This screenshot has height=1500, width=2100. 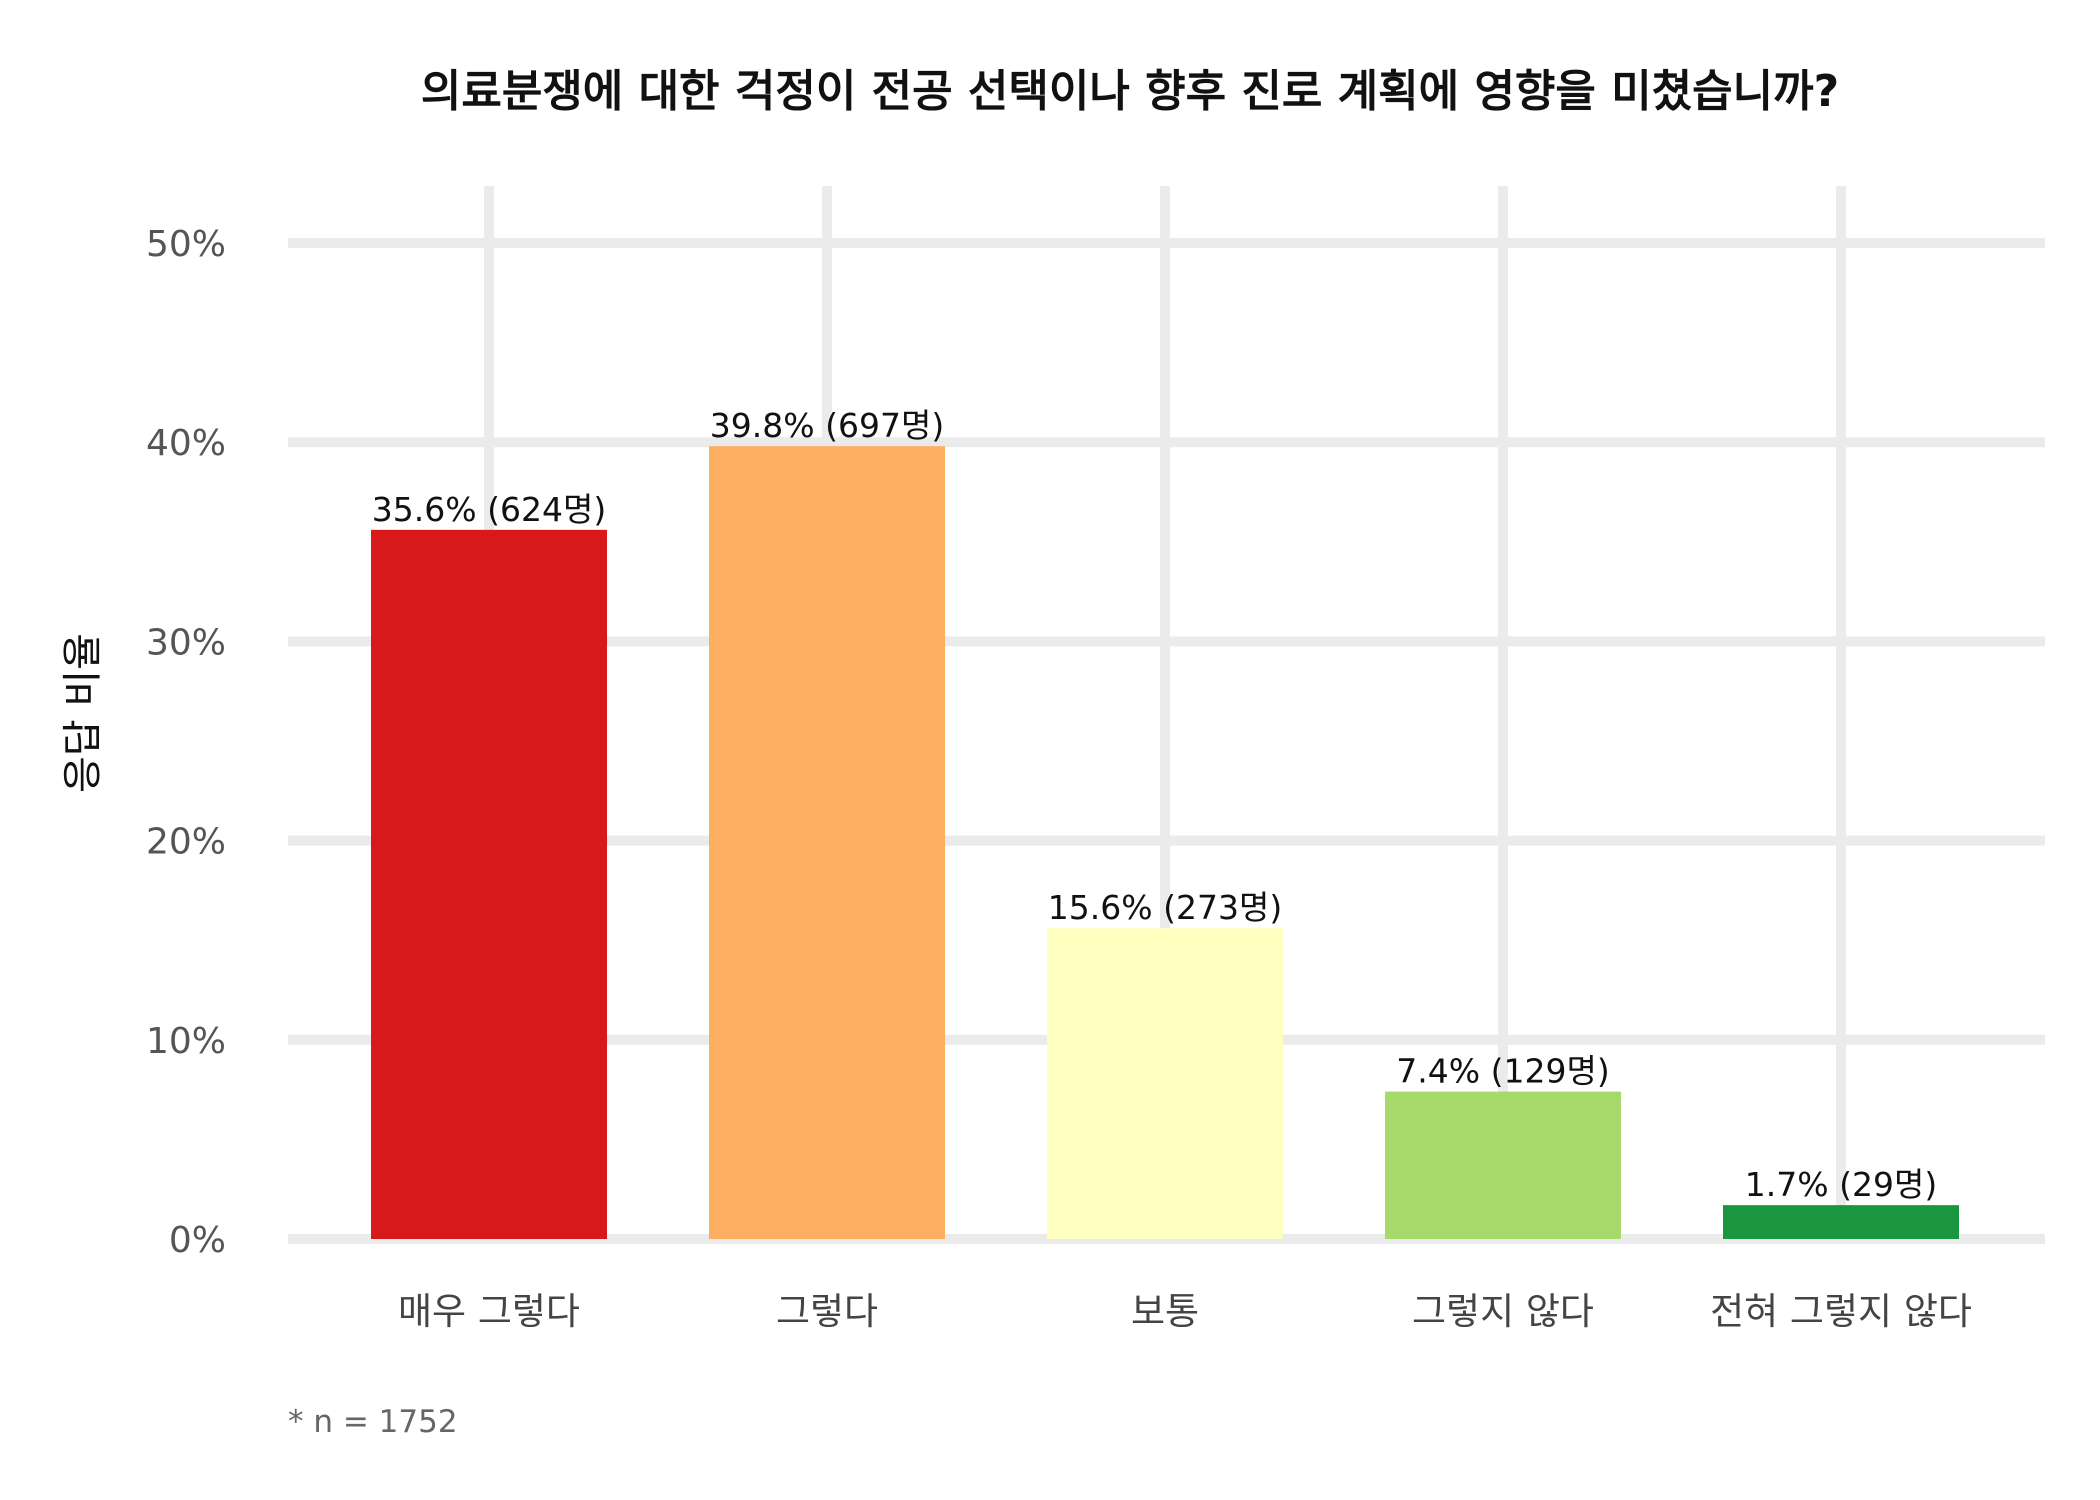 I want to click on x-category-label: 보통, so click(x=1165, y=1311).